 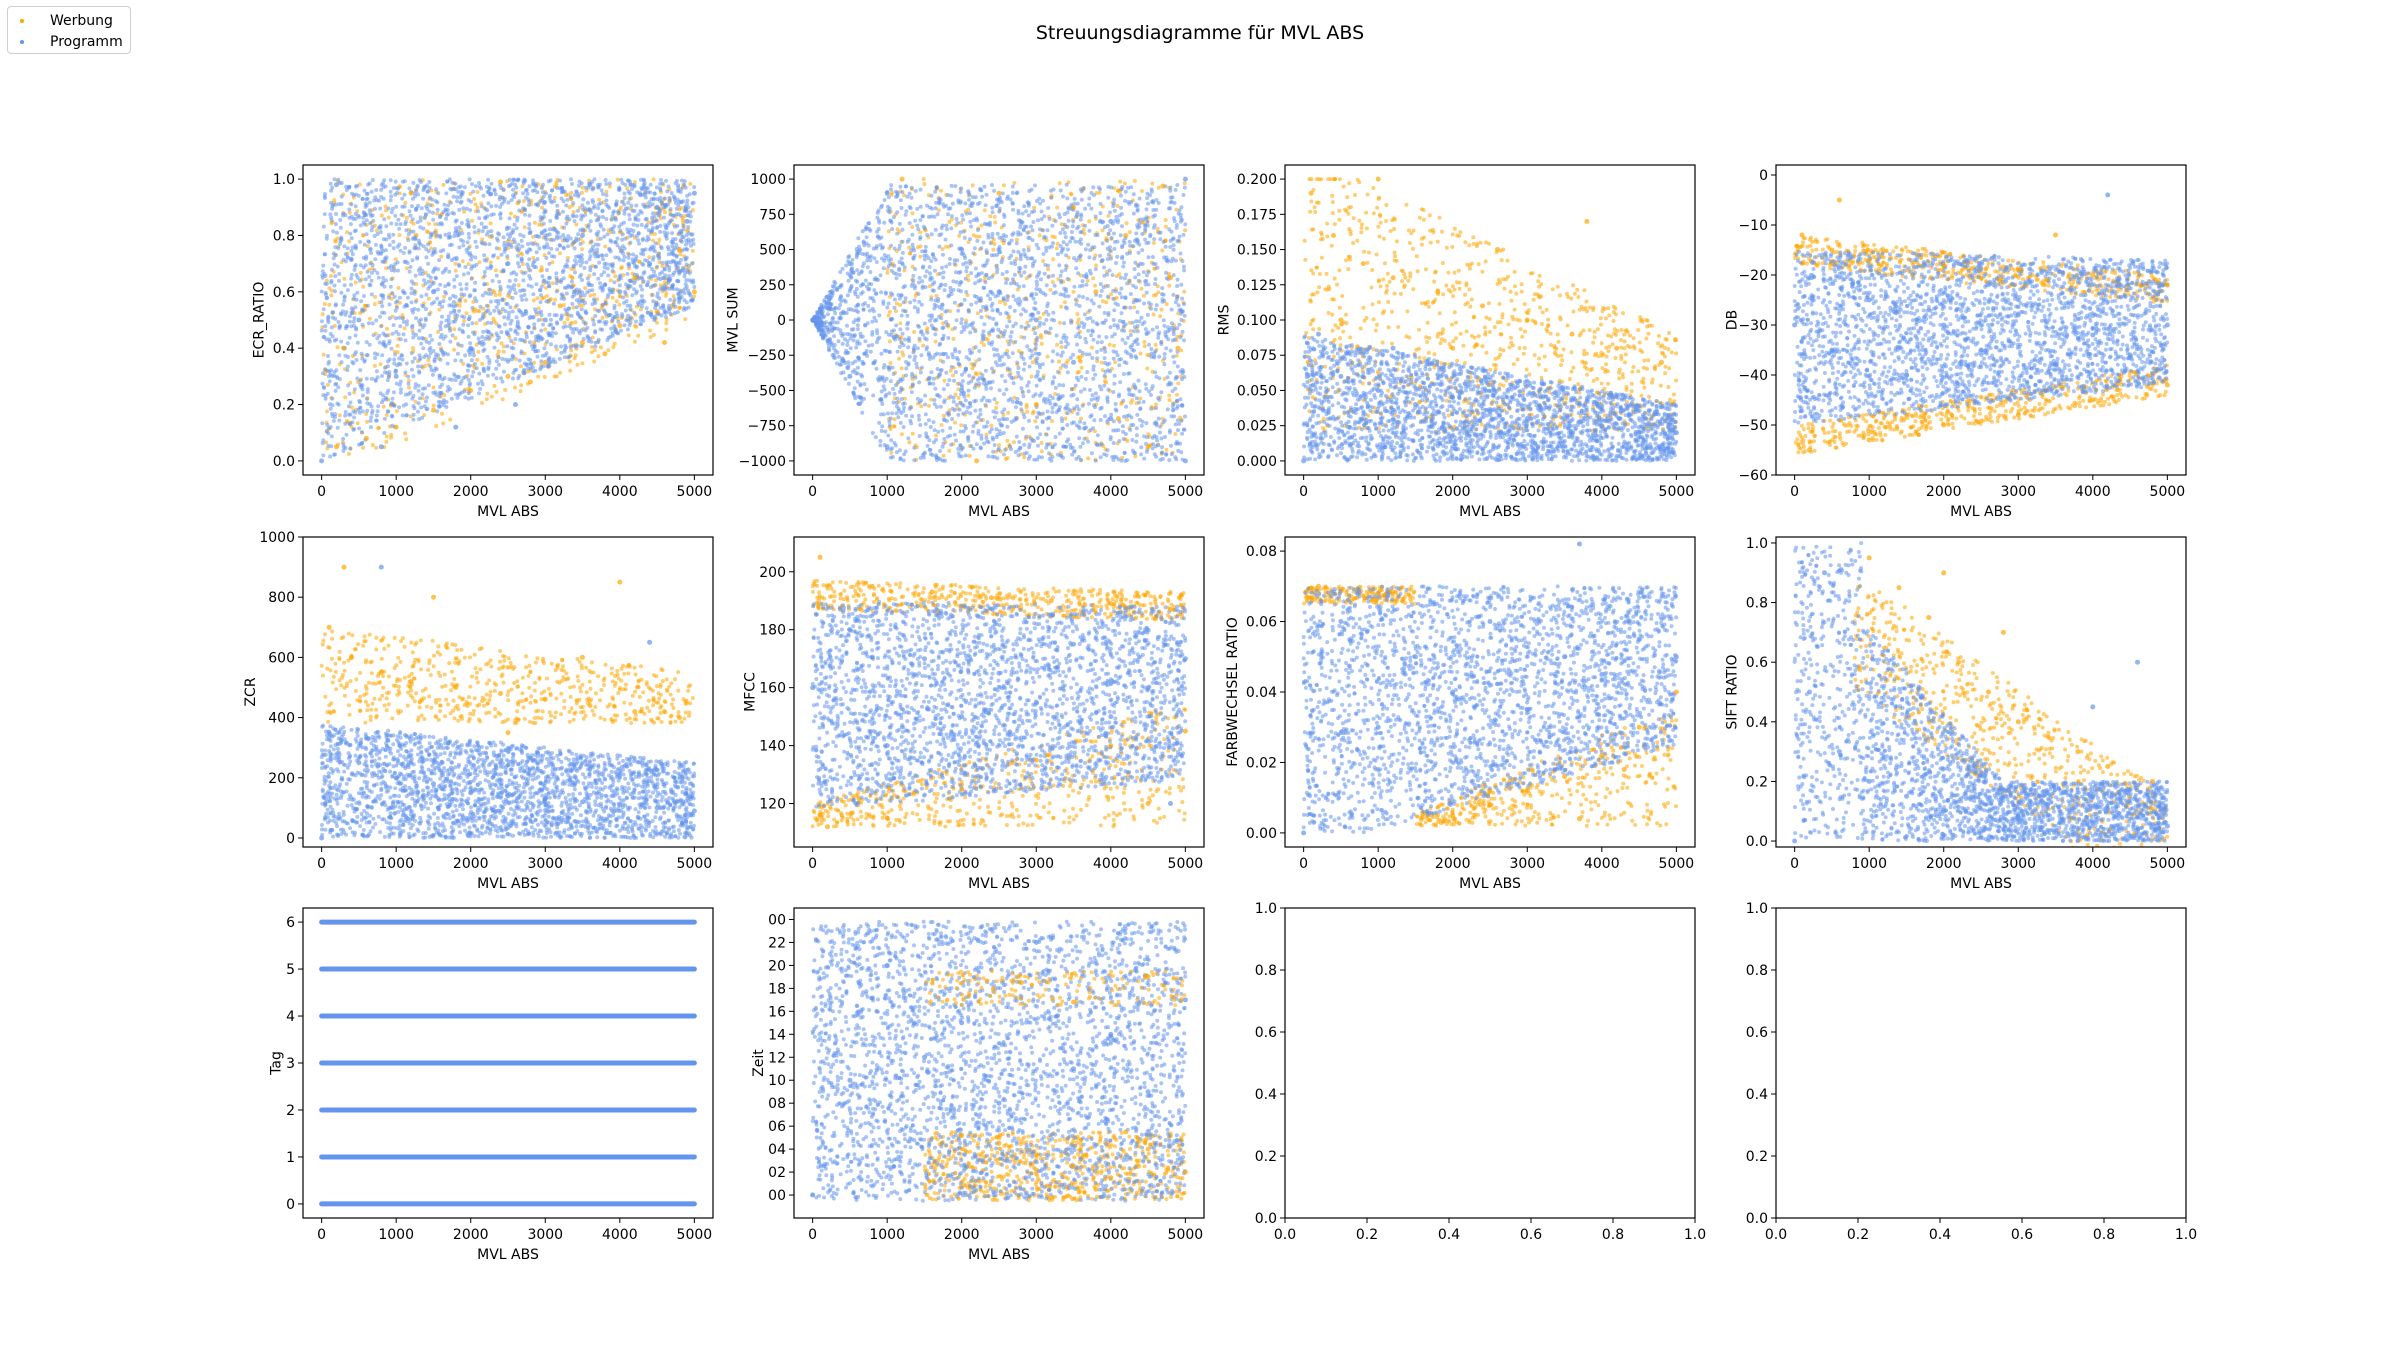 What do you see at coordinates (508, 781) in the screenshot?
I see `cloud-programm` at bounding box center [508, 781].